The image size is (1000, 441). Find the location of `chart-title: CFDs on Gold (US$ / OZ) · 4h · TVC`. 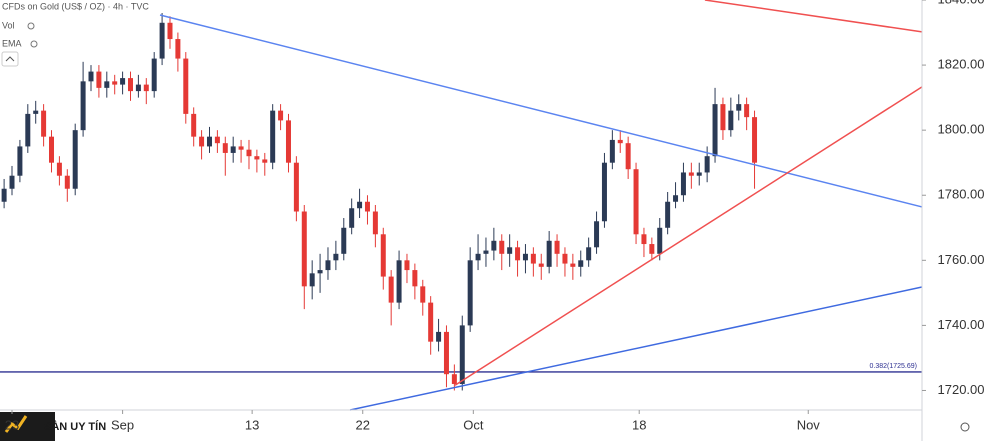

chart-title: CFDs on Gold (US$ / OZ) · 4h · TVC is located at coordinates (75, 6).